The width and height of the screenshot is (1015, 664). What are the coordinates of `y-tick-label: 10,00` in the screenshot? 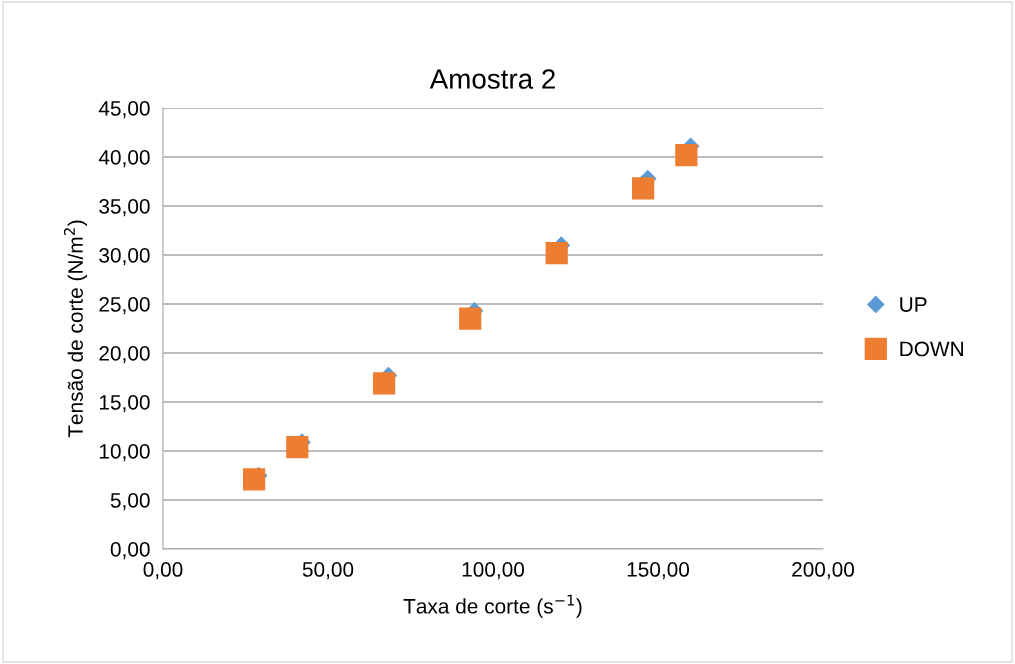 It's located at (124, 453).